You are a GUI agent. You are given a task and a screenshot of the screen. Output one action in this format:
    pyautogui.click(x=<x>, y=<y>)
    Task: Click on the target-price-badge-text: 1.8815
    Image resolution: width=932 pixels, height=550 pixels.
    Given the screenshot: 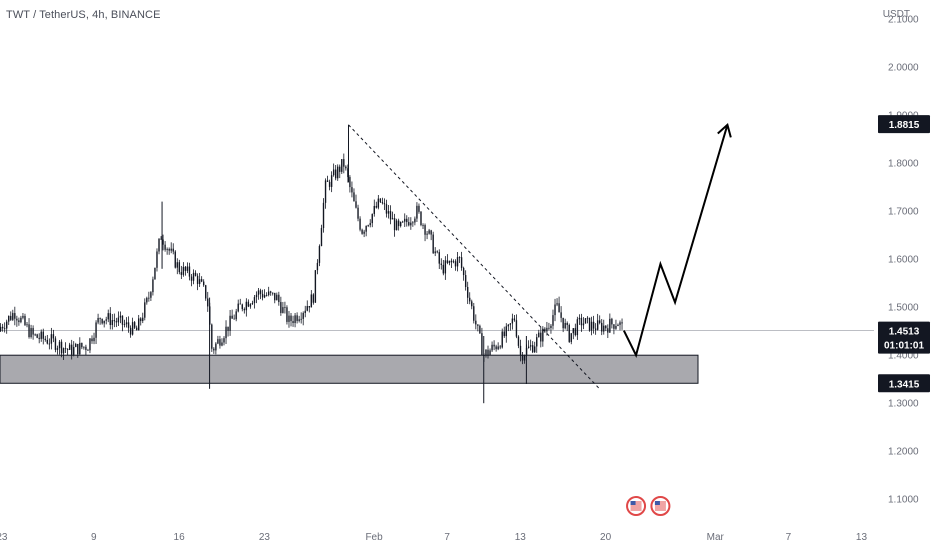 What is the action you would take?
    pyautogui.click(x=904, y=125)
    